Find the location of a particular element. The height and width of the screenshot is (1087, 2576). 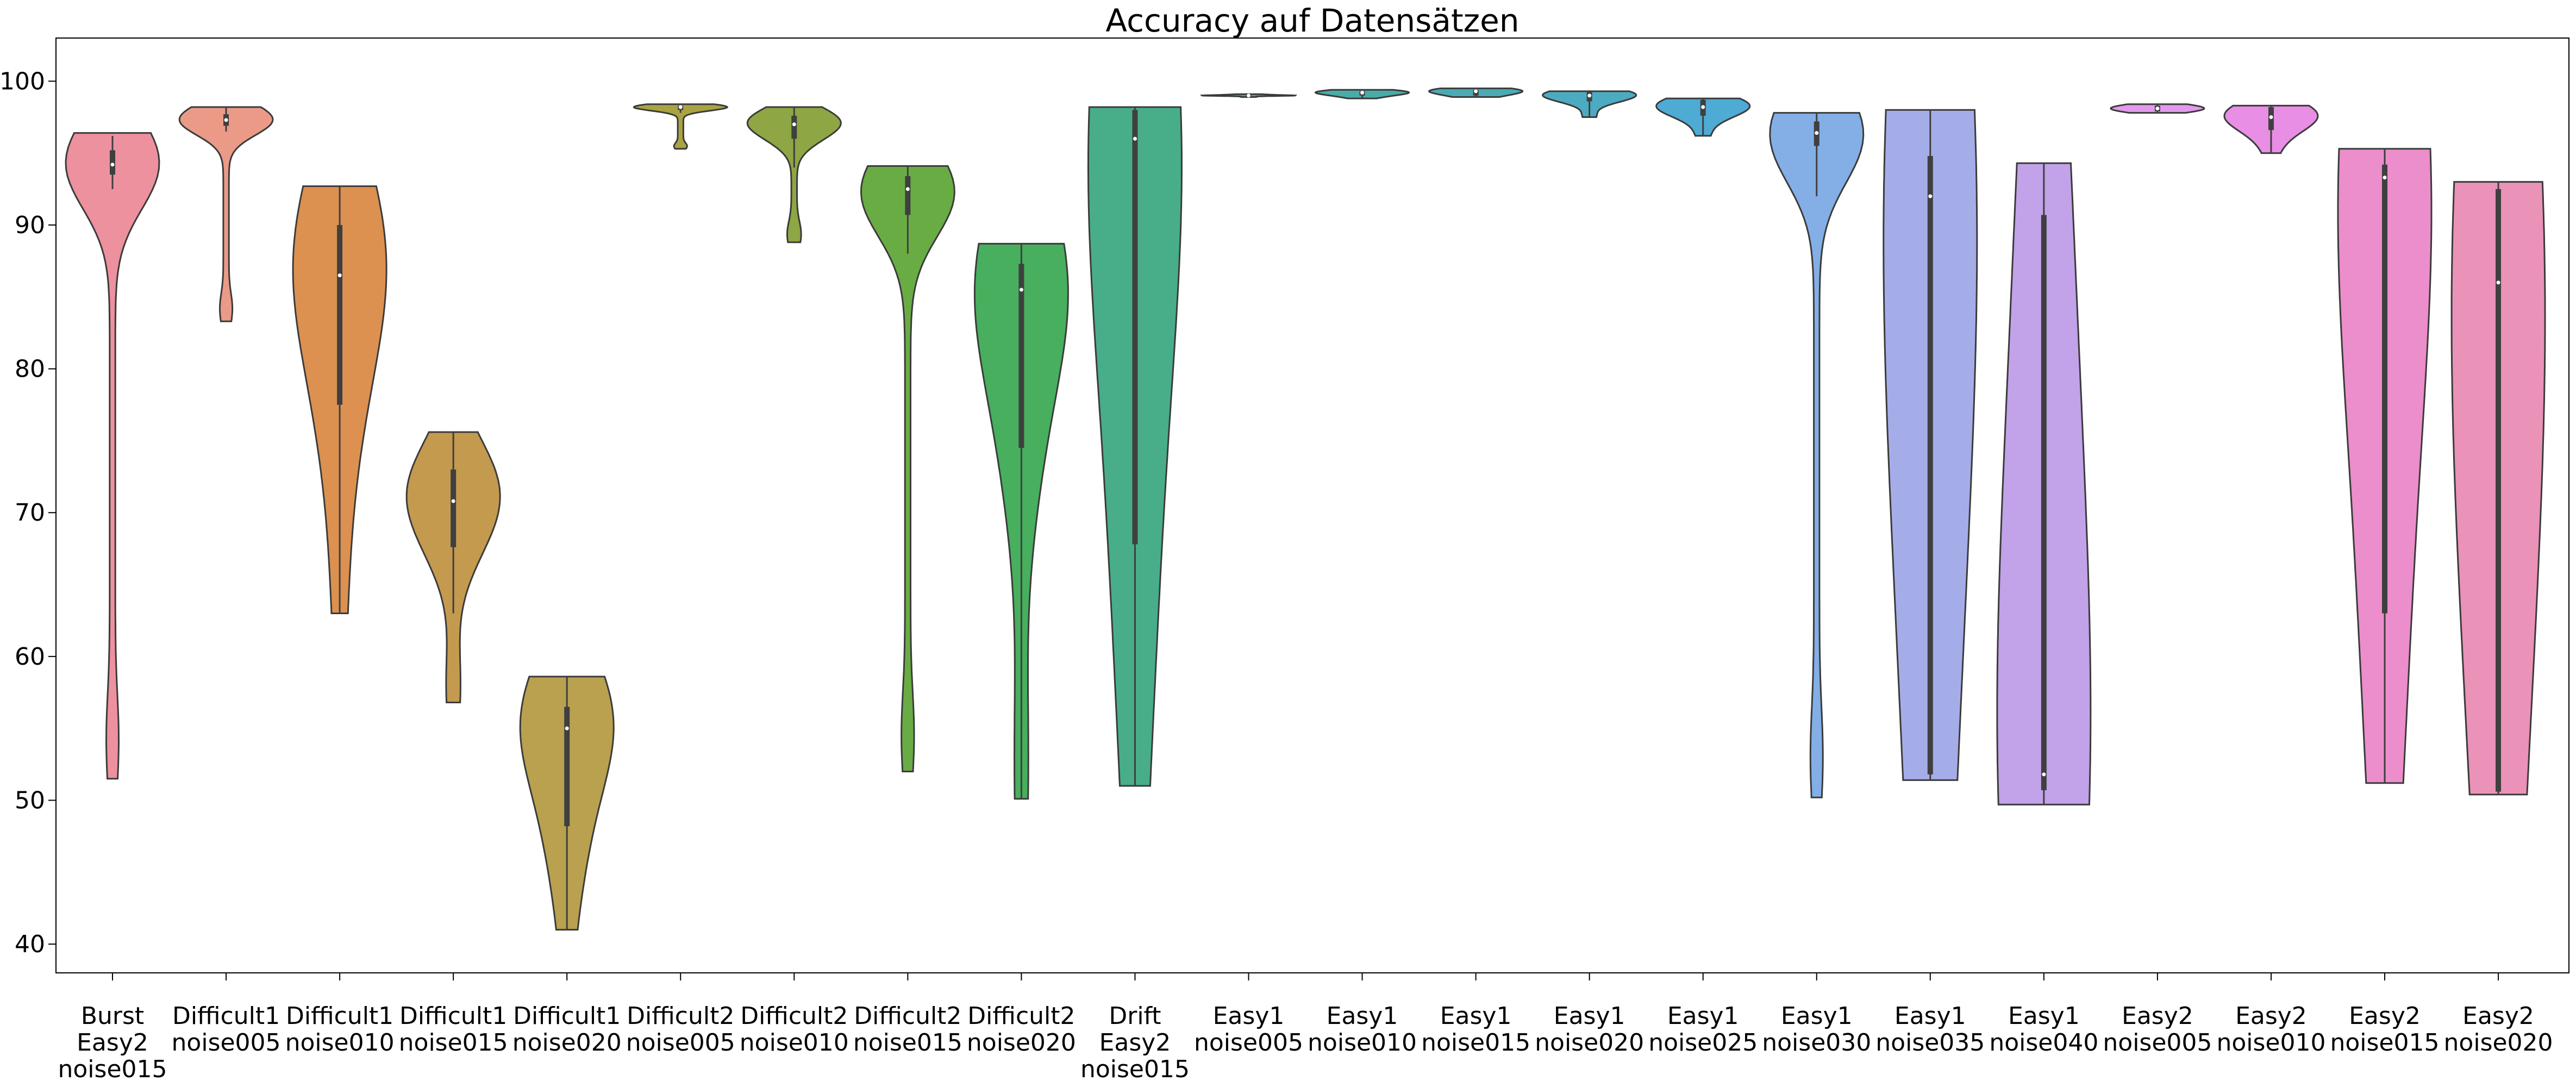

y-tick-label: 70 is located at coordinates (30, 513).